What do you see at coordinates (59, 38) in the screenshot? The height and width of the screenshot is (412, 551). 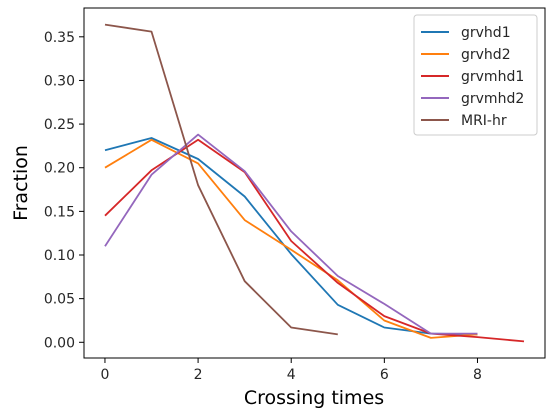 I see `y-tick-label: 0.35` at bounding box center [59, 38].